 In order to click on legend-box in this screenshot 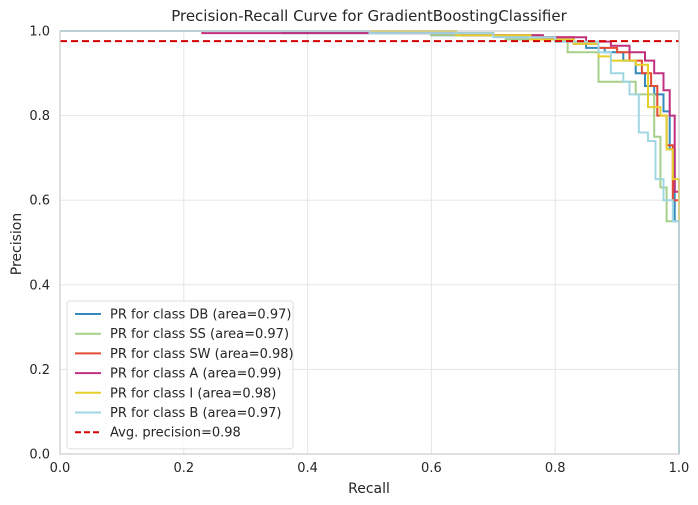, I will do `click(180, 375)`.